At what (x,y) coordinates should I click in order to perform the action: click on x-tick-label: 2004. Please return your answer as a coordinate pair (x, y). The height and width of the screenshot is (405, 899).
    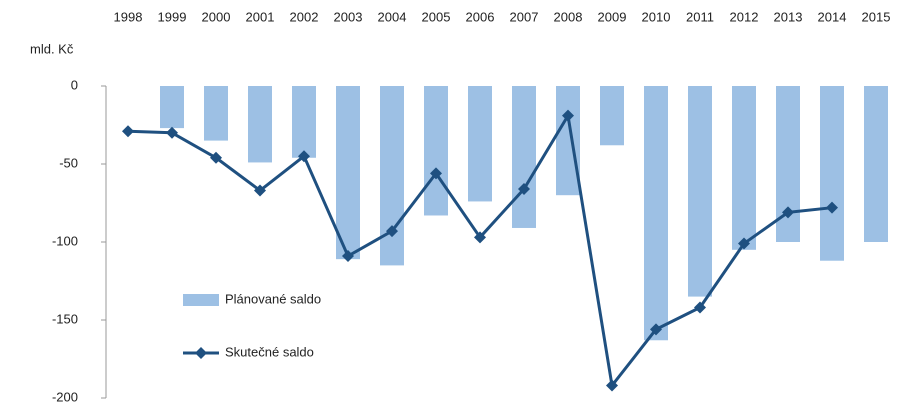
    Looking at the image, I should click on (392, 16).